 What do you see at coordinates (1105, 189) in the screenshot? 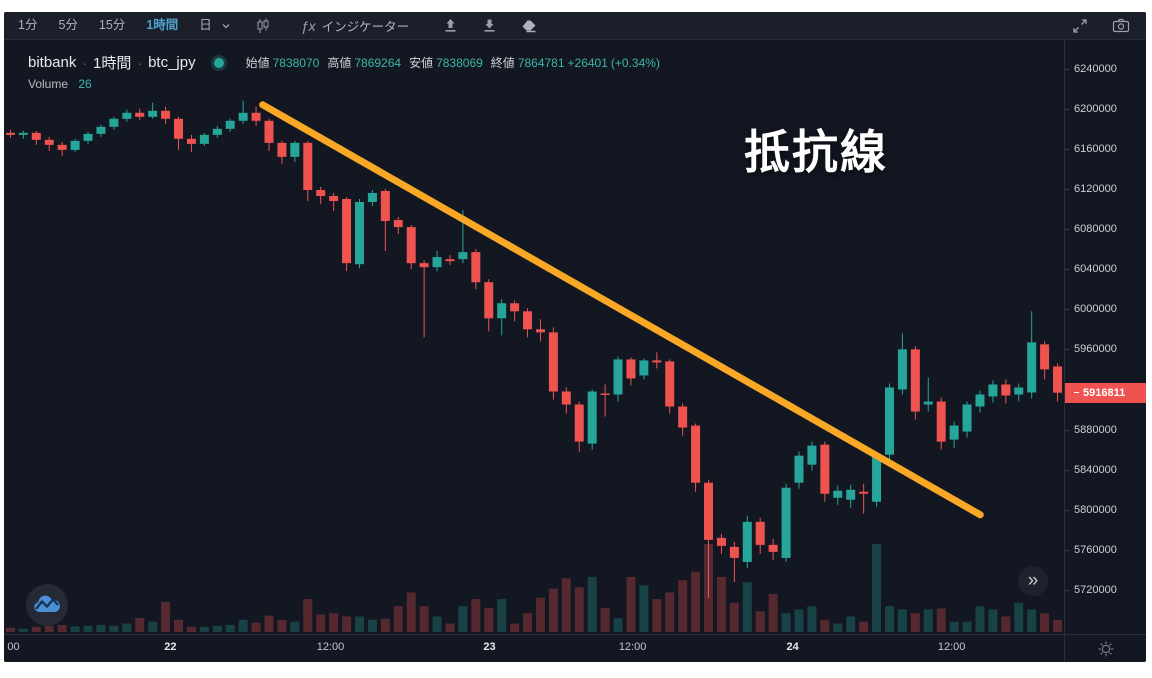
I see `price-tick-label: 6120000` at bounding box center [1105, 189].